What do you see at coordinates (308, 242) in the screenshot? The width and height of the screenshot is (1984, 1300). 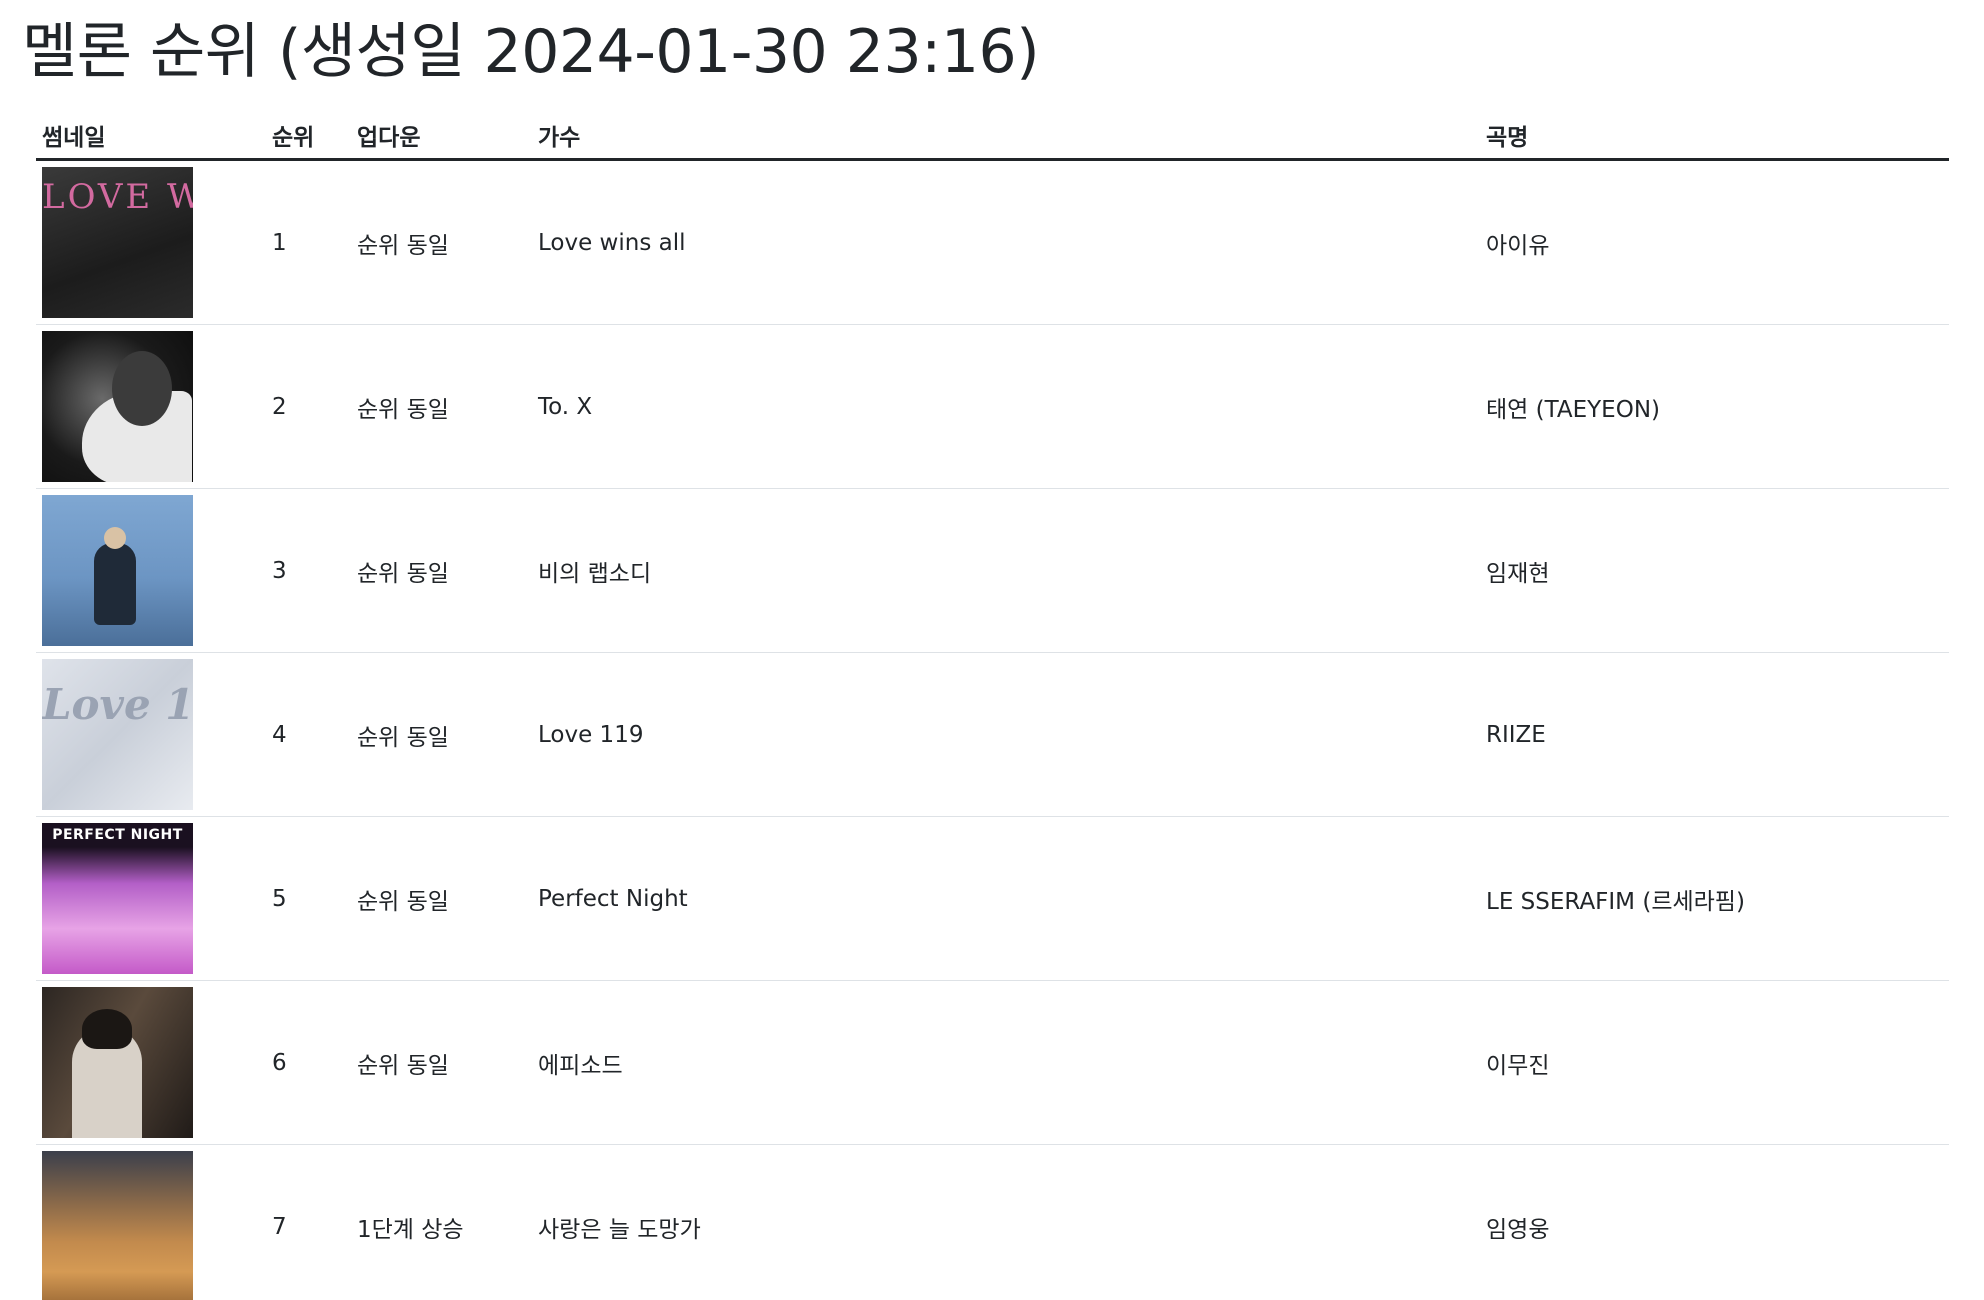 I see `rank-cell: 1` at bounding box center [308, 242].